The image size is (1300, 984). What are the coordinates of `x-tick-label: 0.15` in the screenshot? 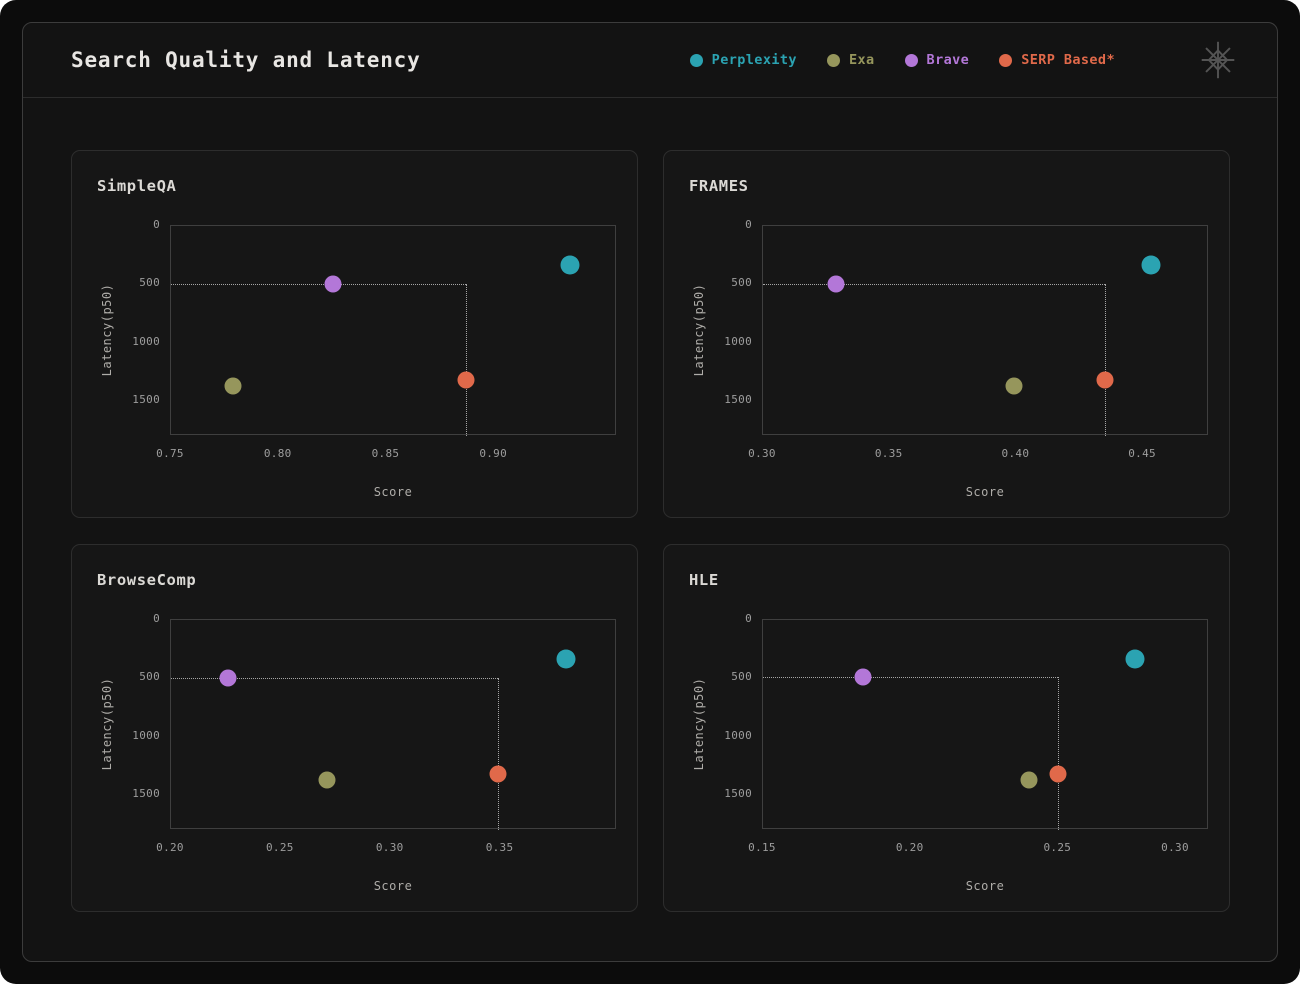 It's located at (762, 847).